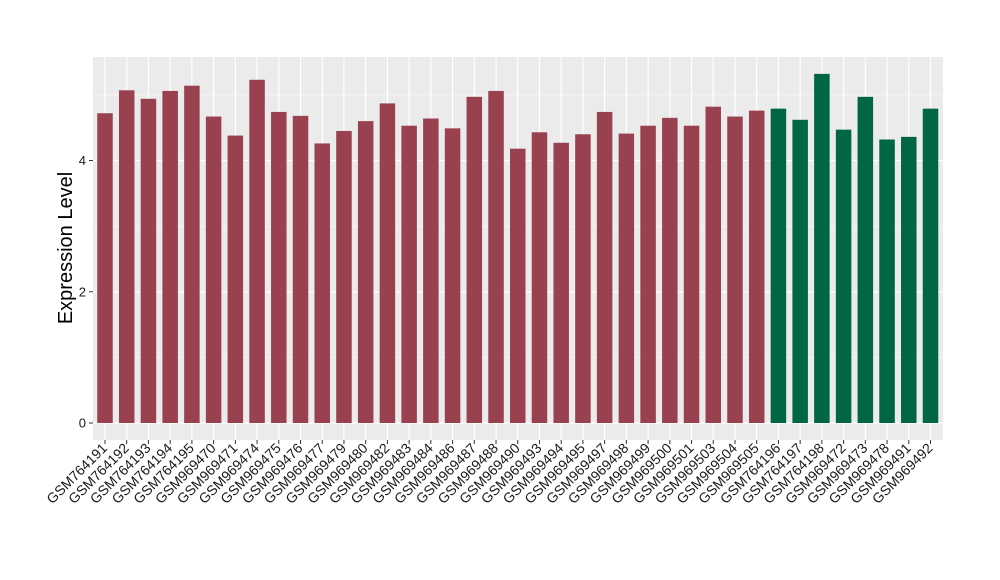  What do you see at coordinates (843, 276) in the screenshot?
I see `bar-GSM969472` at bounding box center [843, 276].